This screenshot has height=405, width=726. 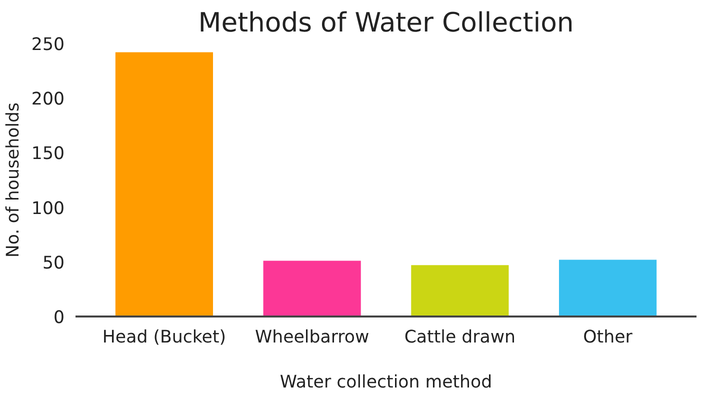 I want to click on y-tick-label: 200, so click(x=48, y=100).